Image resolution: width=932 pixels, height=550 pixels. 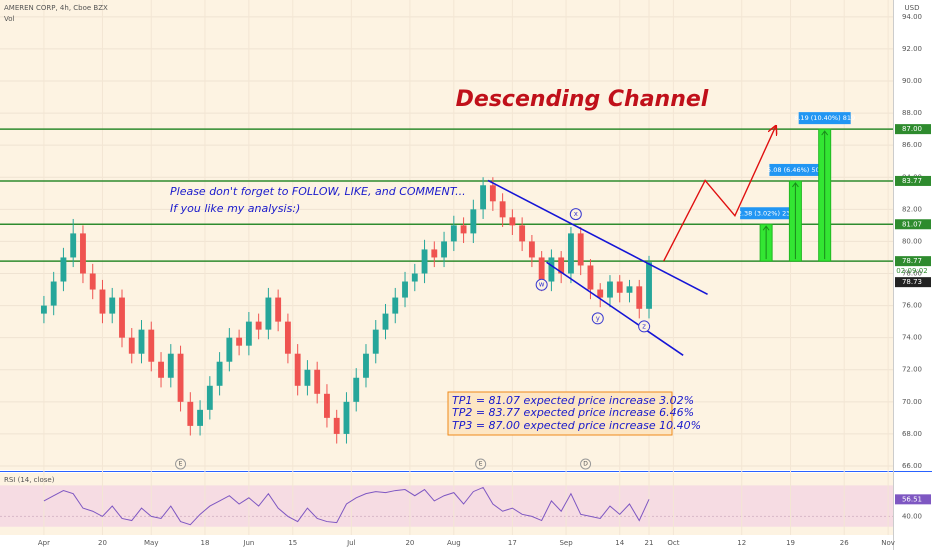 What do you see at coordinates (204, 543) in the screenshot?
I see `x-tick-label: 18` at bounding box center [204, 543].